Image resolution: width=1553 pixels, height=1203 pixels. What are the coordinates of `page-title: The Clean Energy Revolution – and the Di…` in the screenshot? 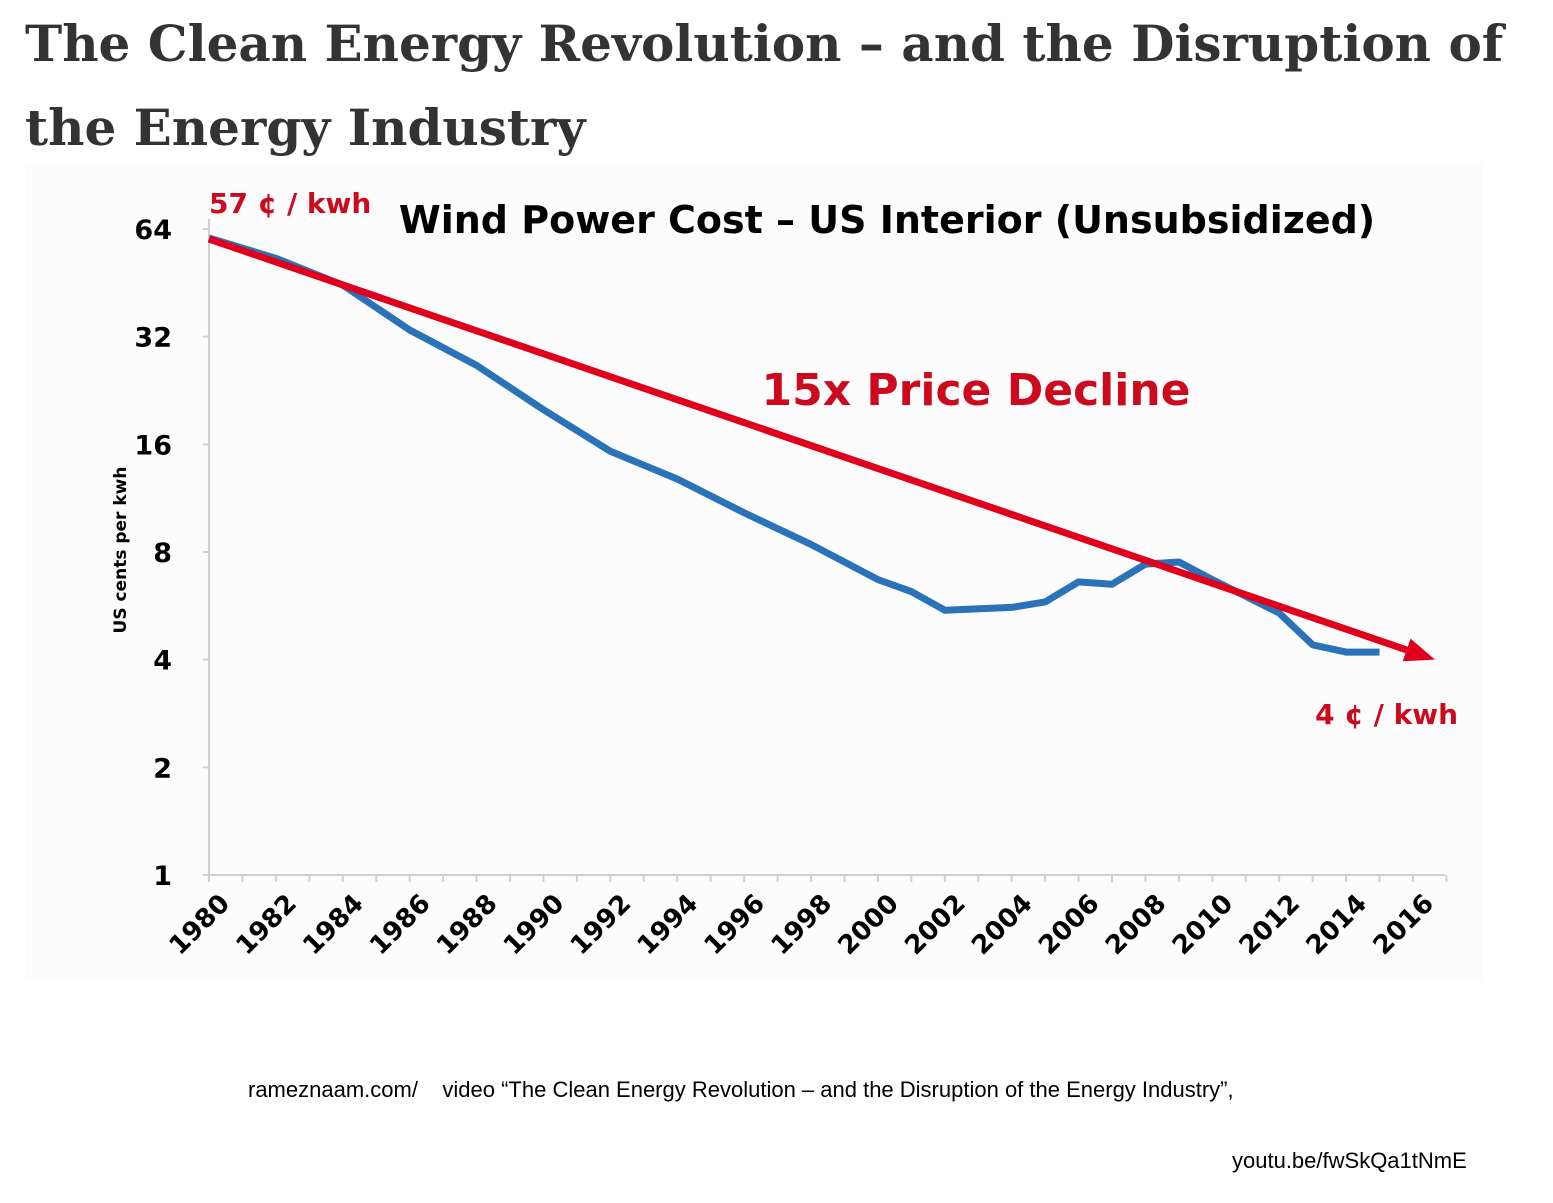 It's located at (764, 85).